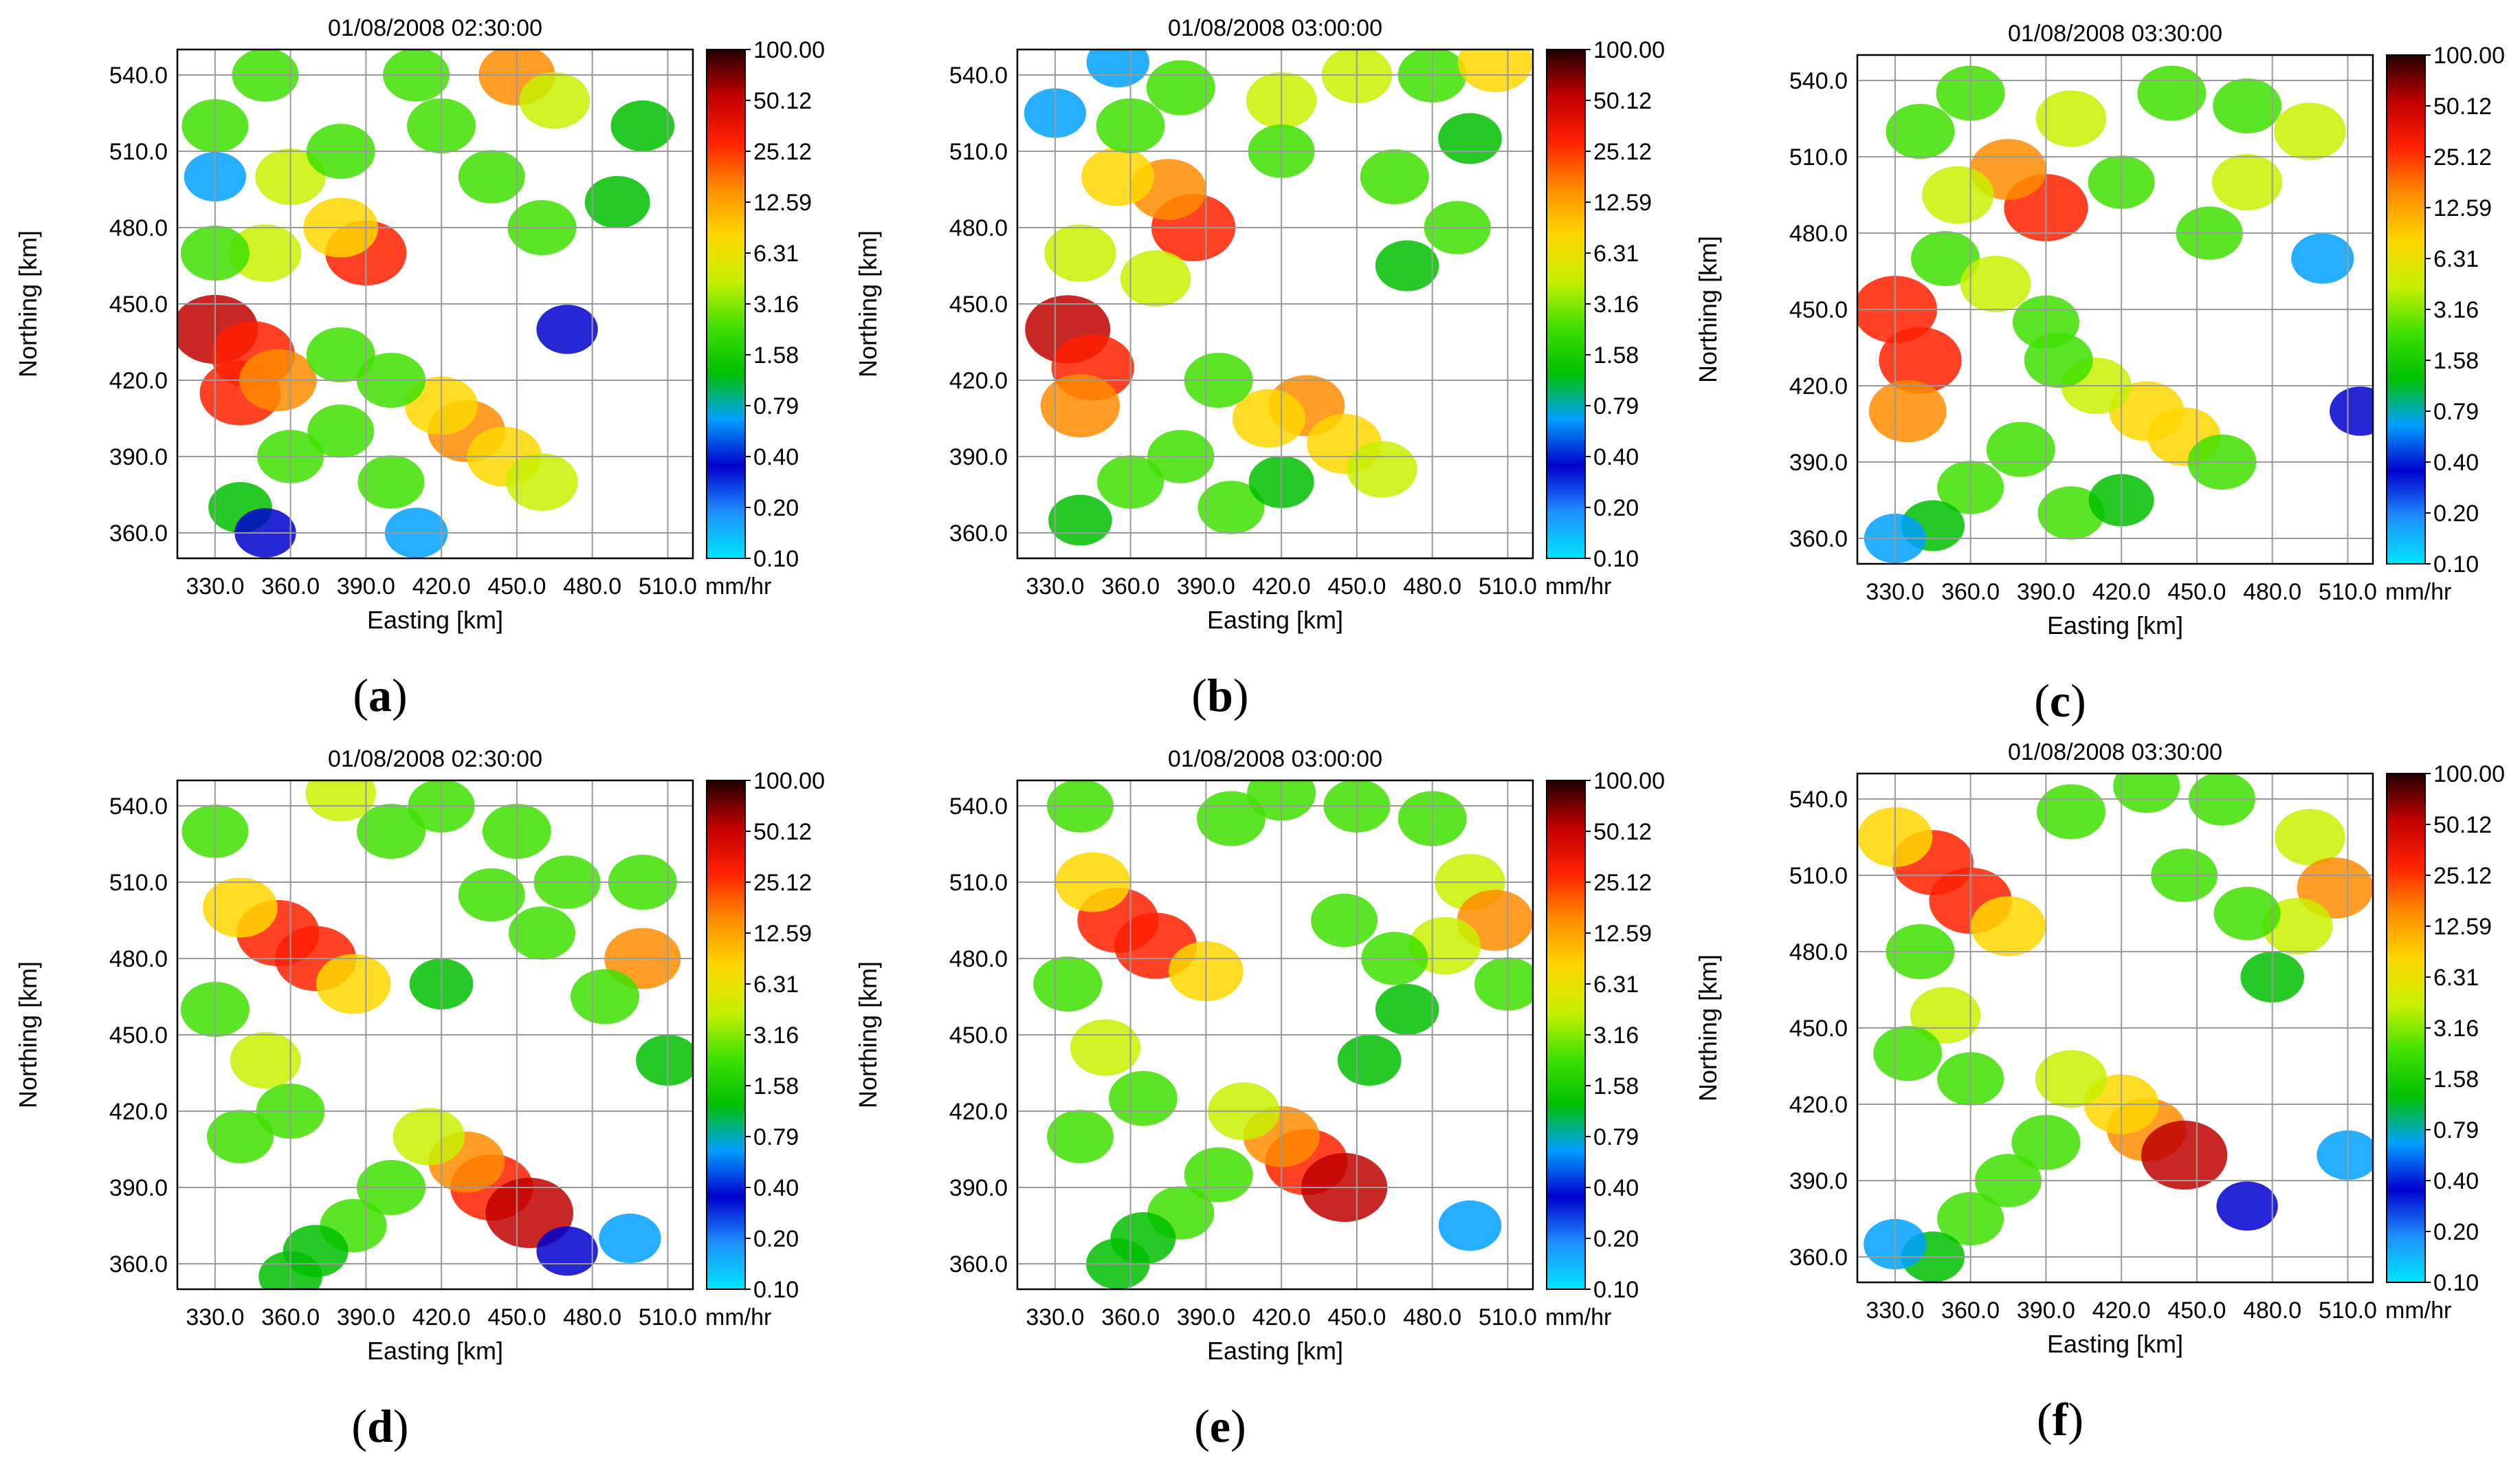  I want to click on panel-label: (f), so click(2060, 1419).